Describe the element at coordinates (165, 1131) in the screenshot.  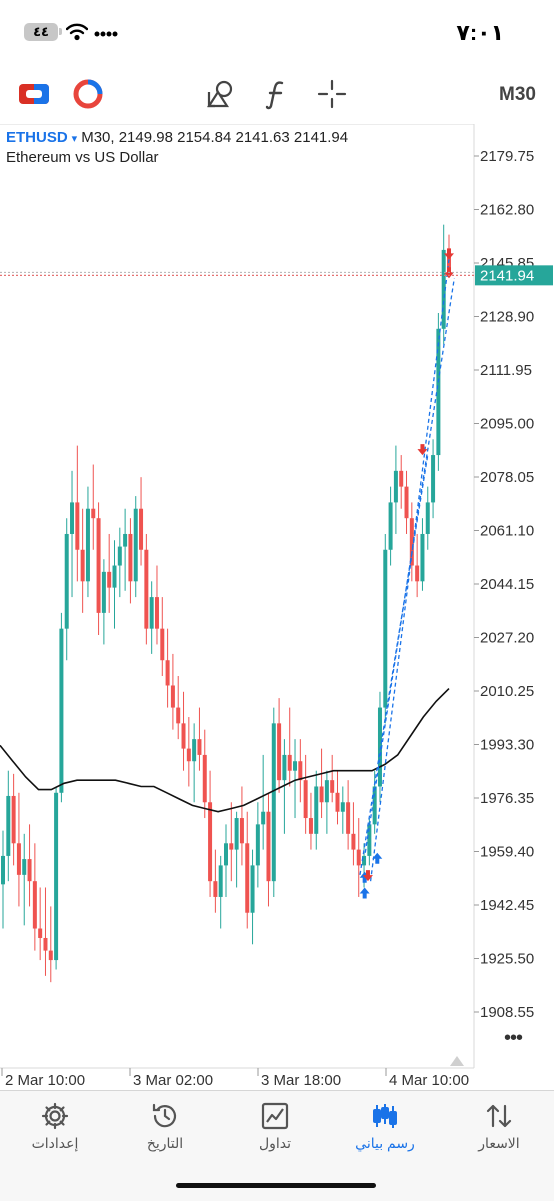
I see `tab-history: التاريخ` at that location.